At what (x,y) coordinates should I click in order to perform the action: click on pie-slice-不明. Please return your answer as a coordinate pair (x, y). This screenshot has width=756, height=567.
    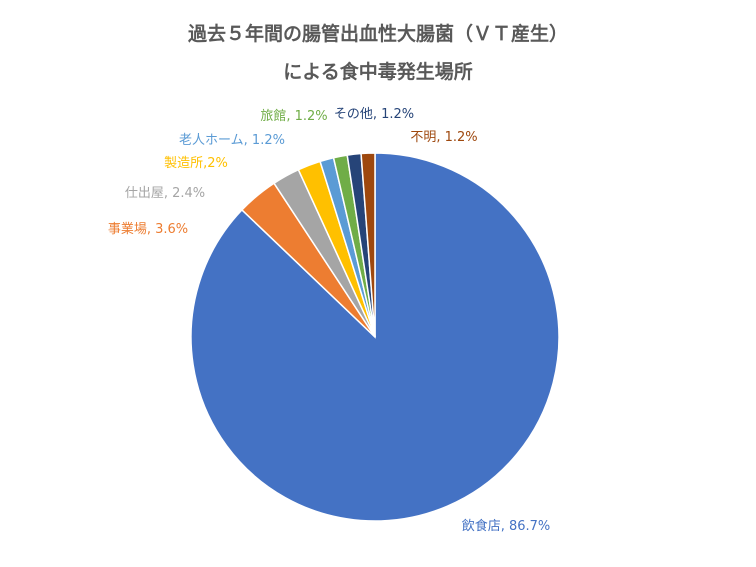
    Looking at the image, I should click on (368, 245).